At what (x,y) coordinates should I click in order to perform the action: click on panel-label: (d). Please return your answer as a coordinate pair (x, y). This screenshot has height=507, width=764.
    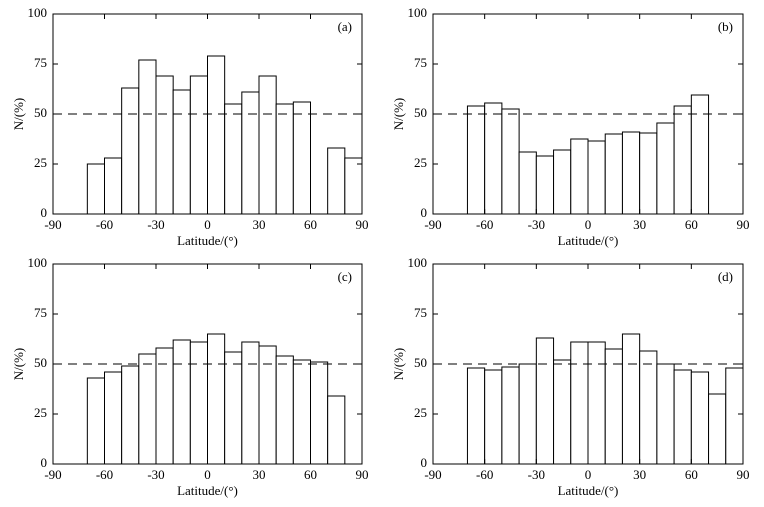
    Looking at the image, I should click on (725, 276).